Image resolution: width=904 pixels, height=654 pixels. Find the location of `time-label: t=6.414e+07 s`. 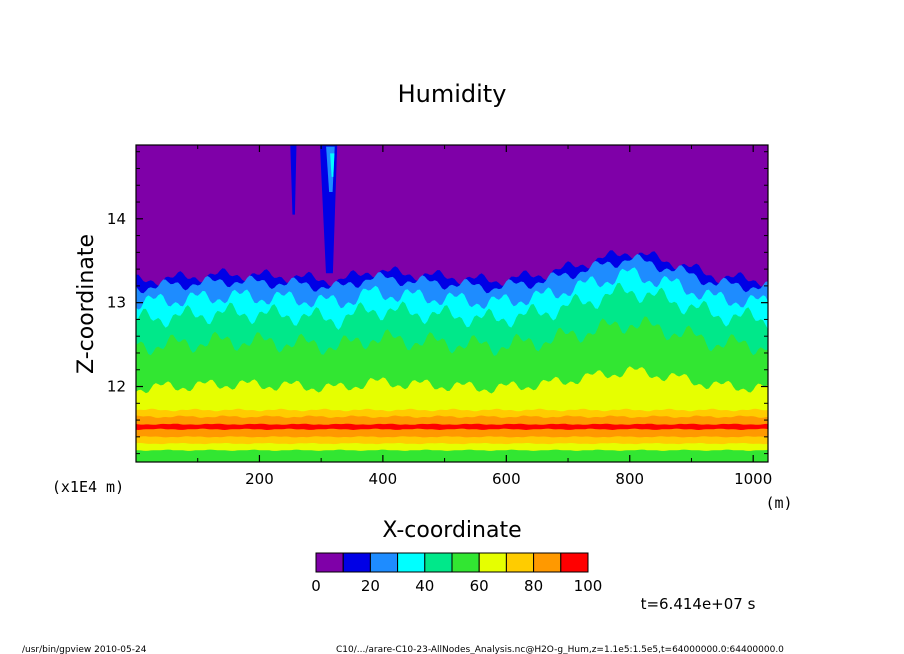

time-label: t=6.414e+07 s is located at coordinates (698, 604).